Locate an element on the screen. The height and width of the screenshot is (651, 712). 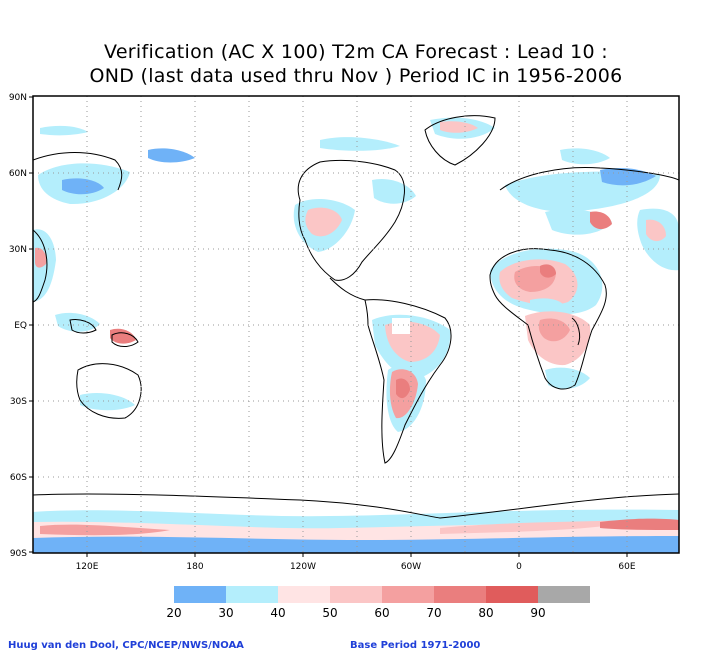
footer-base-period: Base Period 1971-2000 is located at coordinates (415, 645).